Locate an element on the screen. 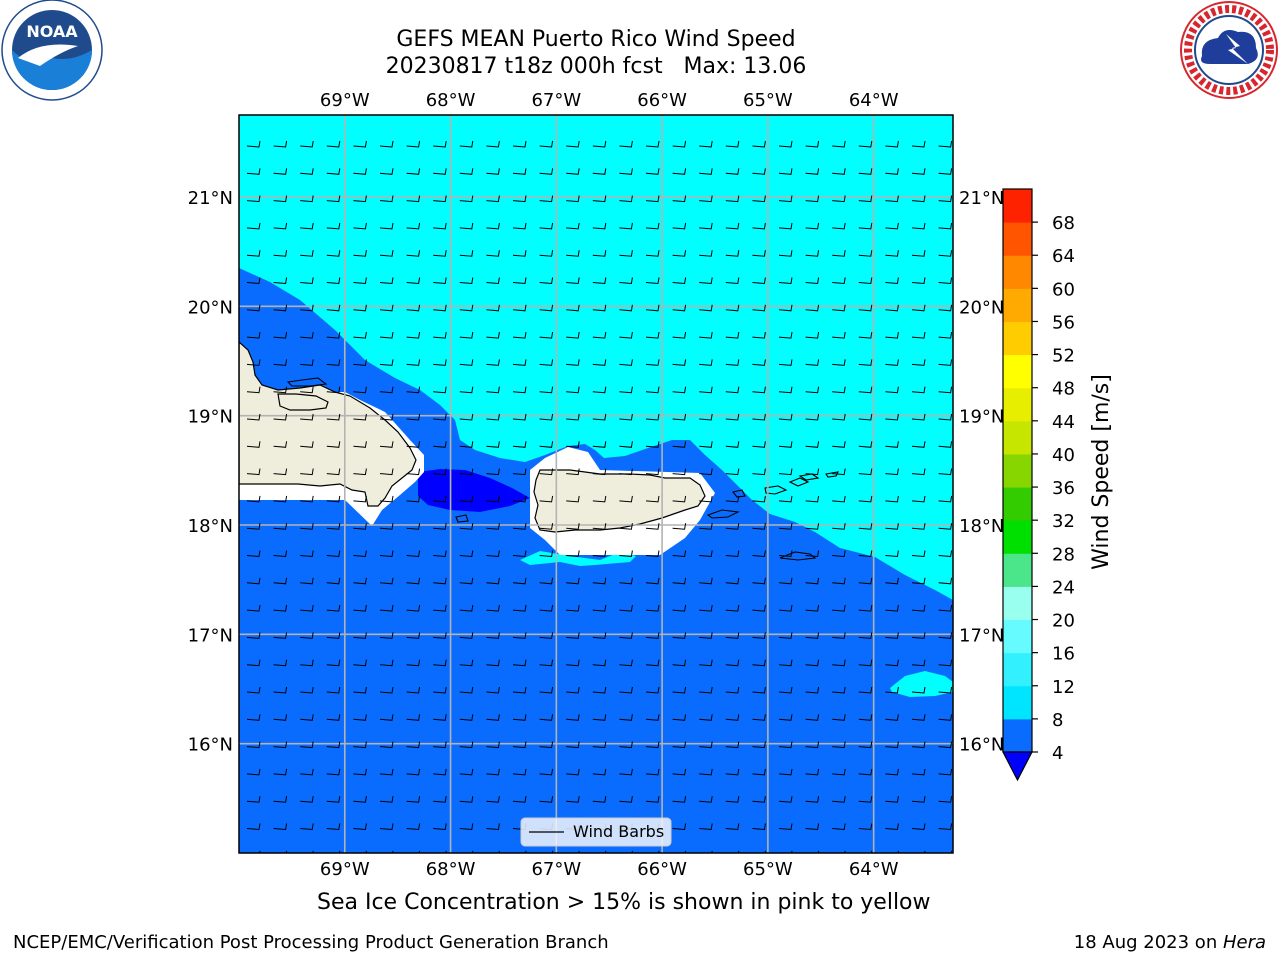  lon-tick-top: 67°W is located at coordinates (556, 100).